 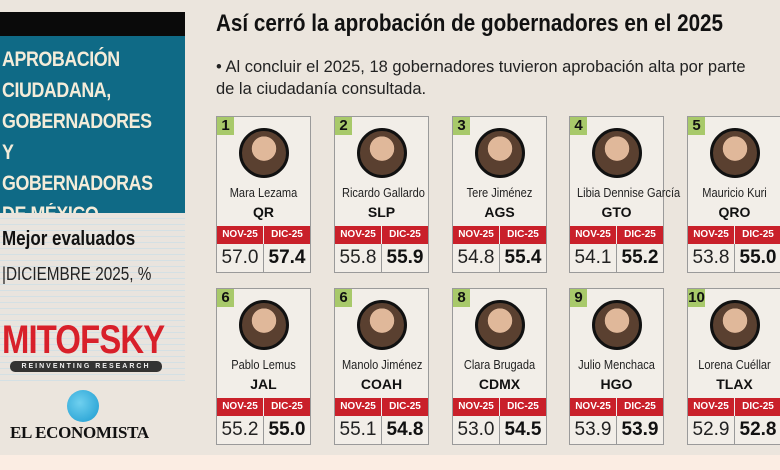 I want to click on governor-name: Julio Menchaca, so click(x=616, y=364).